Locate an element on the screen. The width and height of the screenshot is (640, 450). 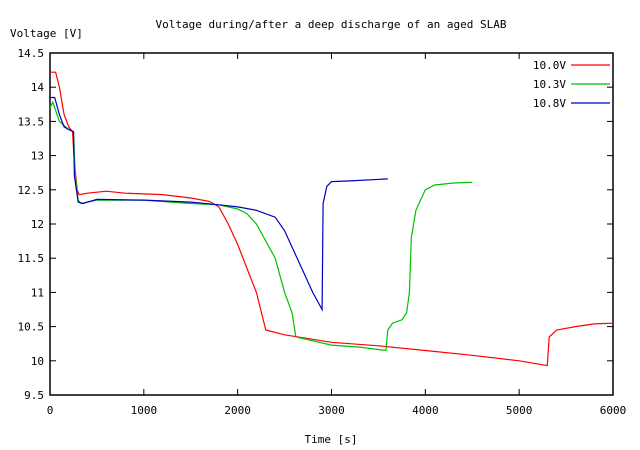
y-tick-label: 14 is located at coordinates (38, 87).